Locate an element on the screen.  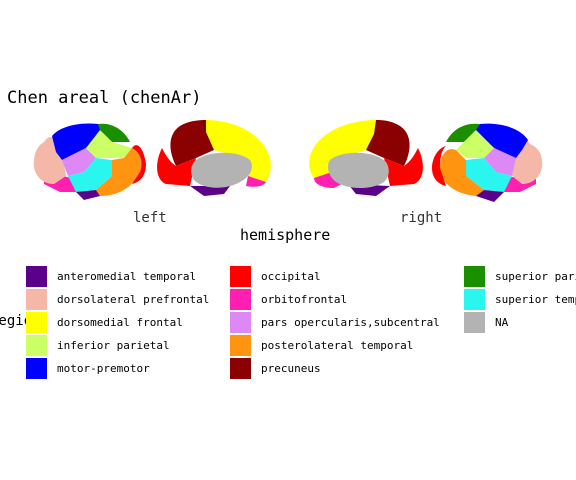
region-right-lateral-occipital is located at coordinates (439, 166).